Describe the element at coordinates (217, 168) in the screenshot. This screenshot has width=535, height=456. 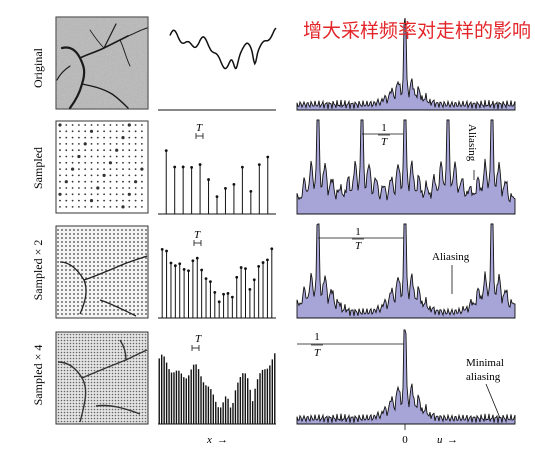
I see `sampled-signal-plot: T` at that location.